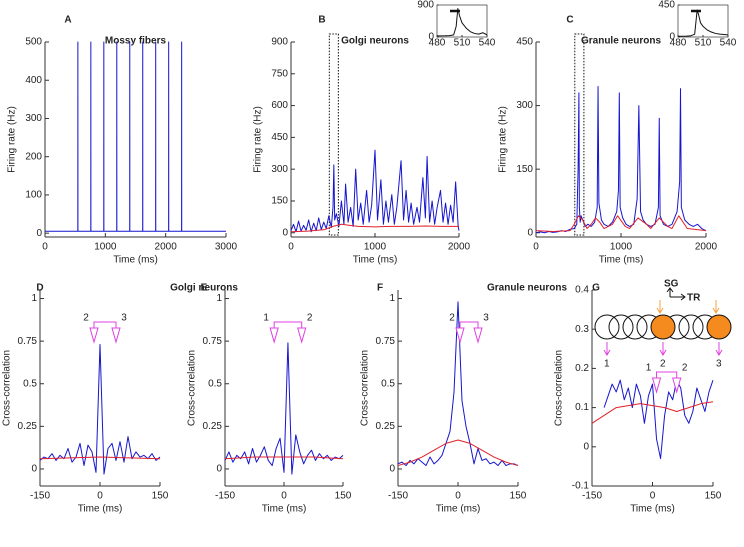 This screenshot has width=744, height=547. Describe the element at coordinates (569, 20) in the screenshot. I see `panel-label: C` at that location.